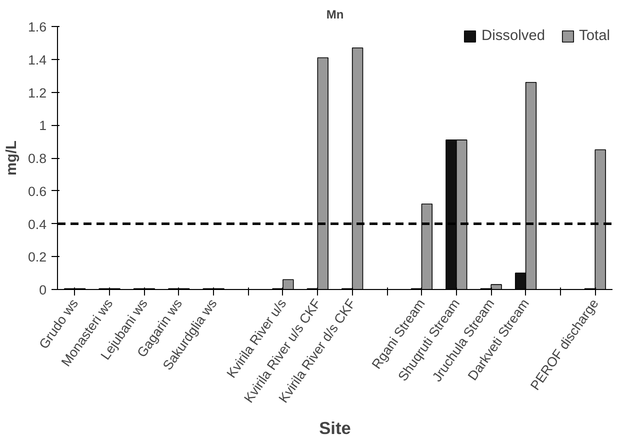 The height and width of the screenshot is (444, 623). Describe the element at coordinates (594, 36) in the screenshot. I see `legend-label: Total` at that location.